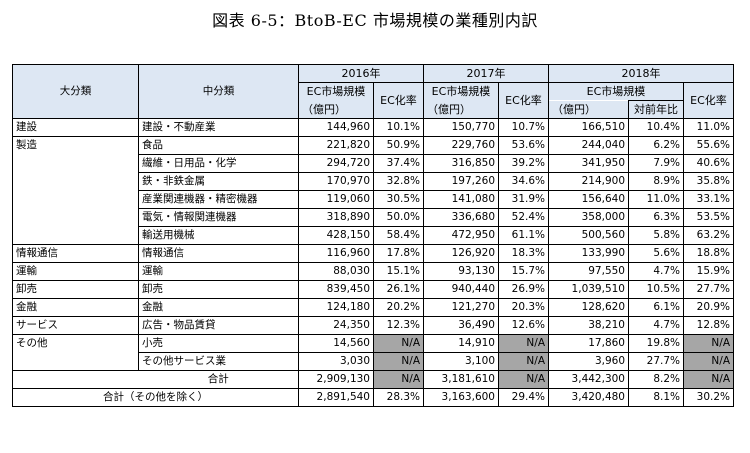 This screenshot has width=750, height=453. What do you see at coordinates (75, 307) in the screenshot?
I see `major-category: 金融` at bounding box center [75, 307].